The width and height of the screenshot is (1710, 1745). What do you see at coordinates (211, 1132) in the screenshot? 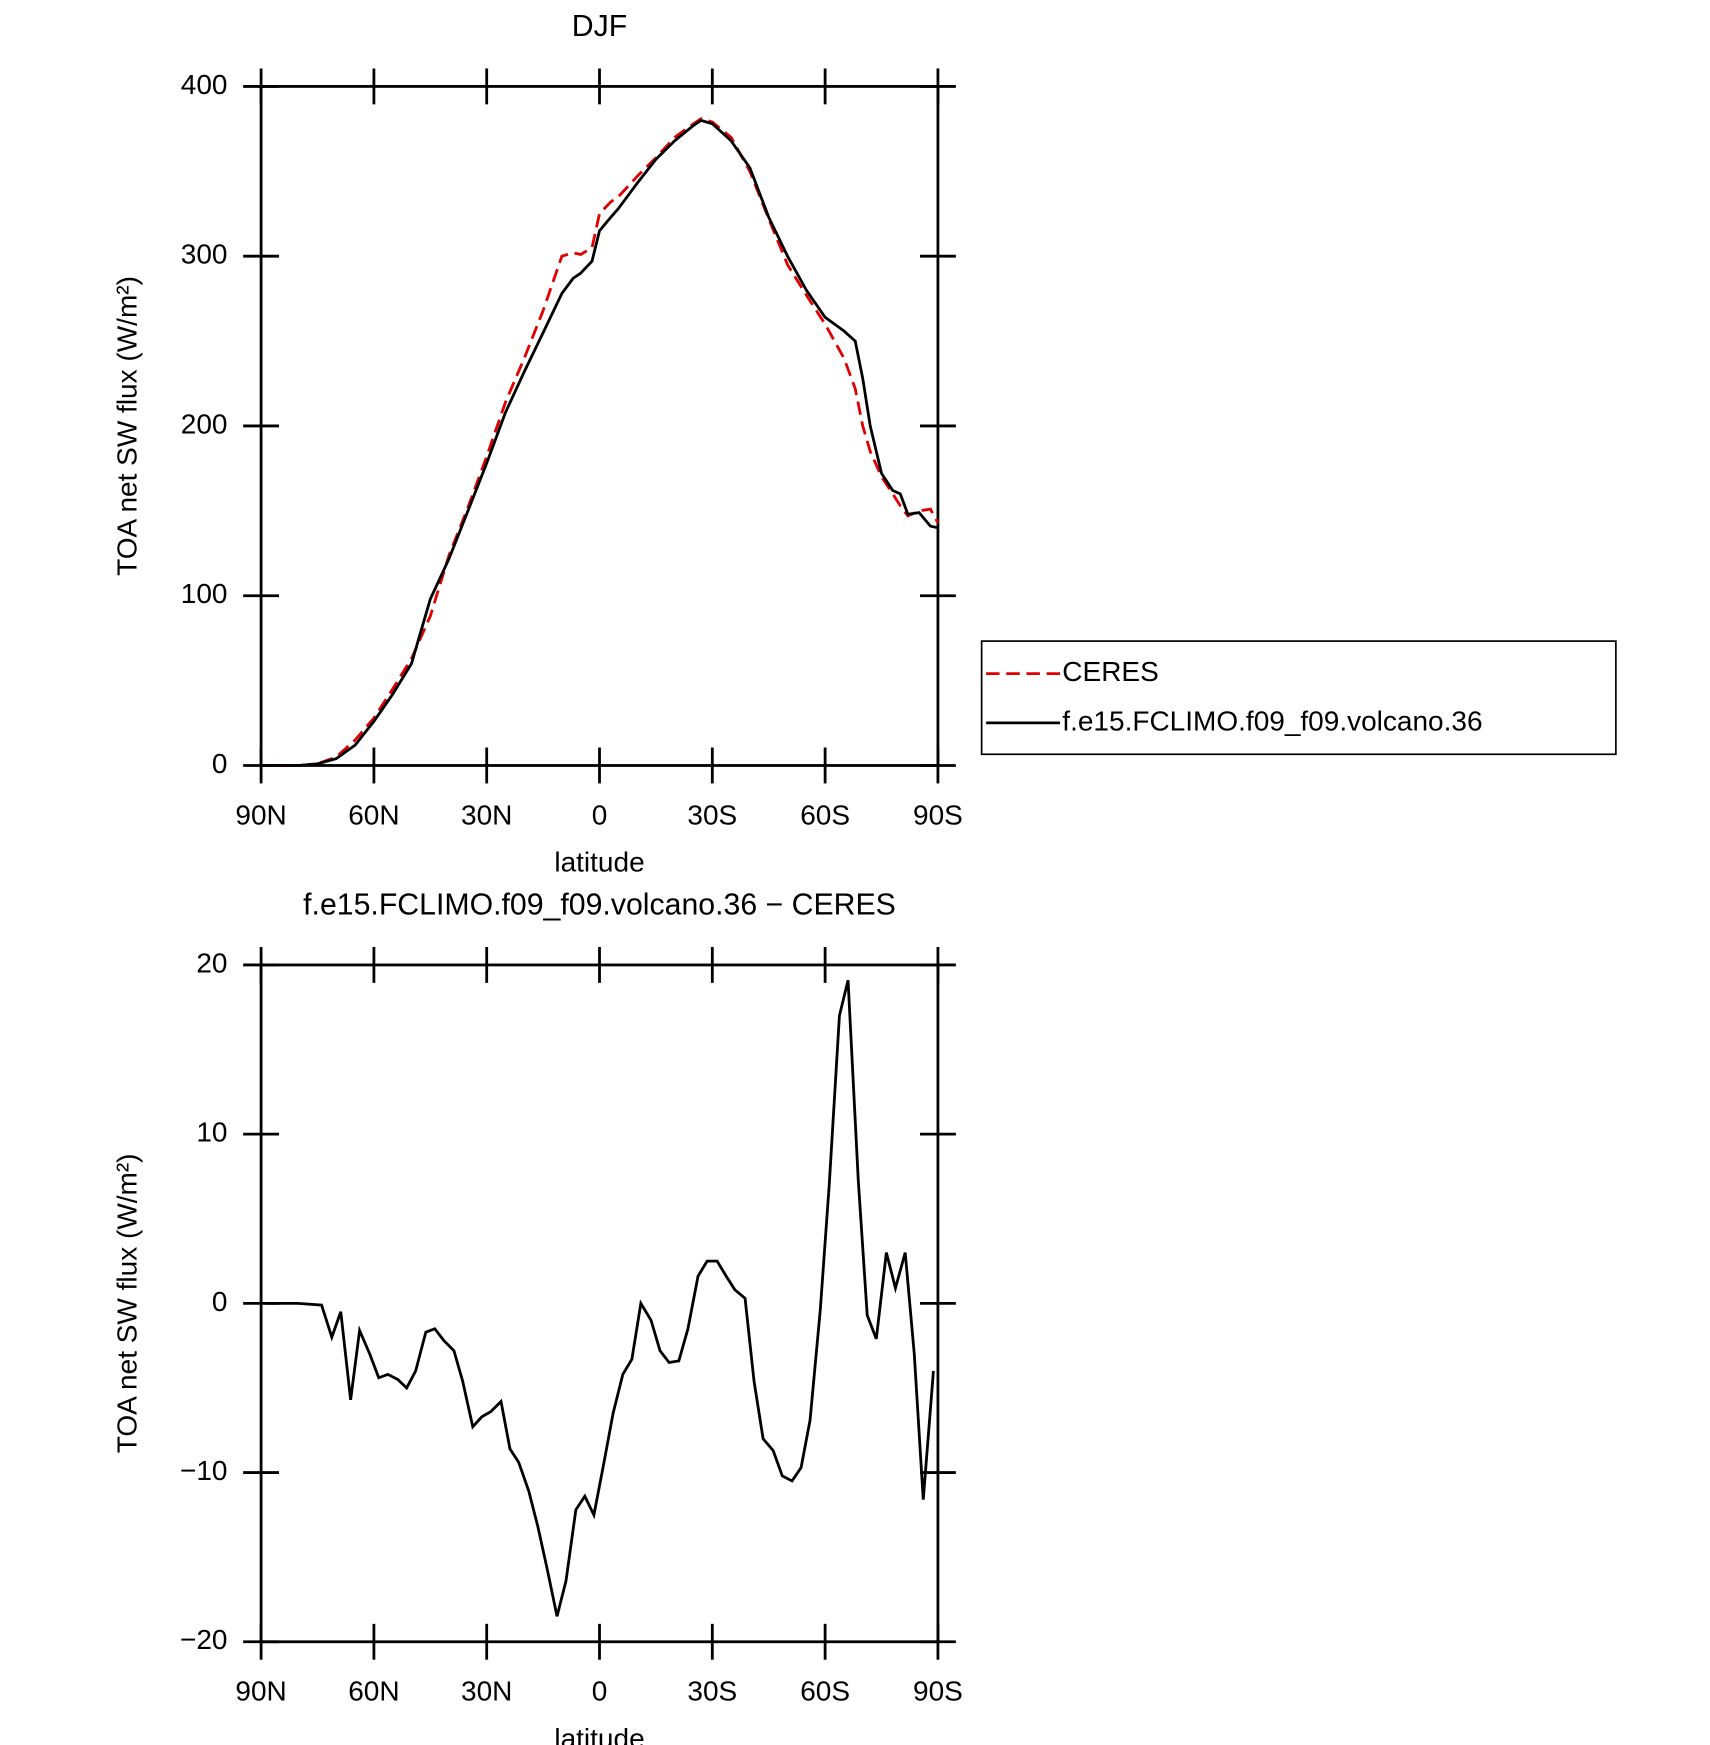
I see `y-tick-label: 10` at bounding box center [211, 1132].